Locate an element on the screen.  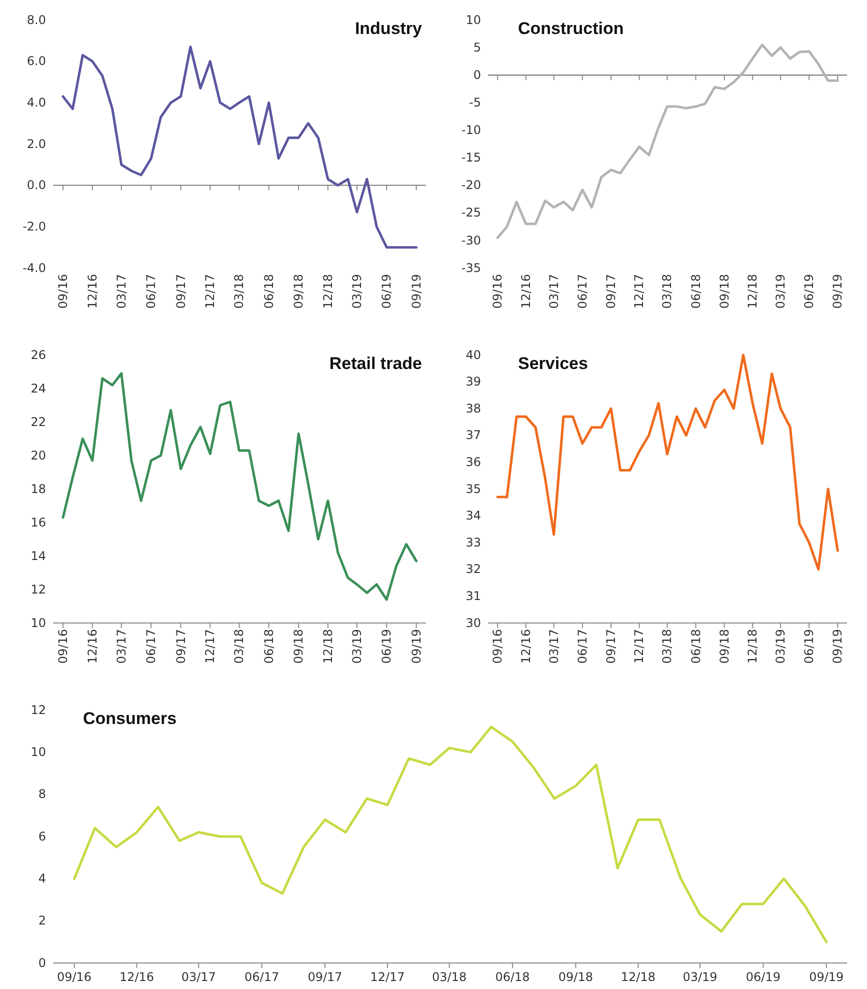
chart-title: Consumers is located at coordinates (130, 718).